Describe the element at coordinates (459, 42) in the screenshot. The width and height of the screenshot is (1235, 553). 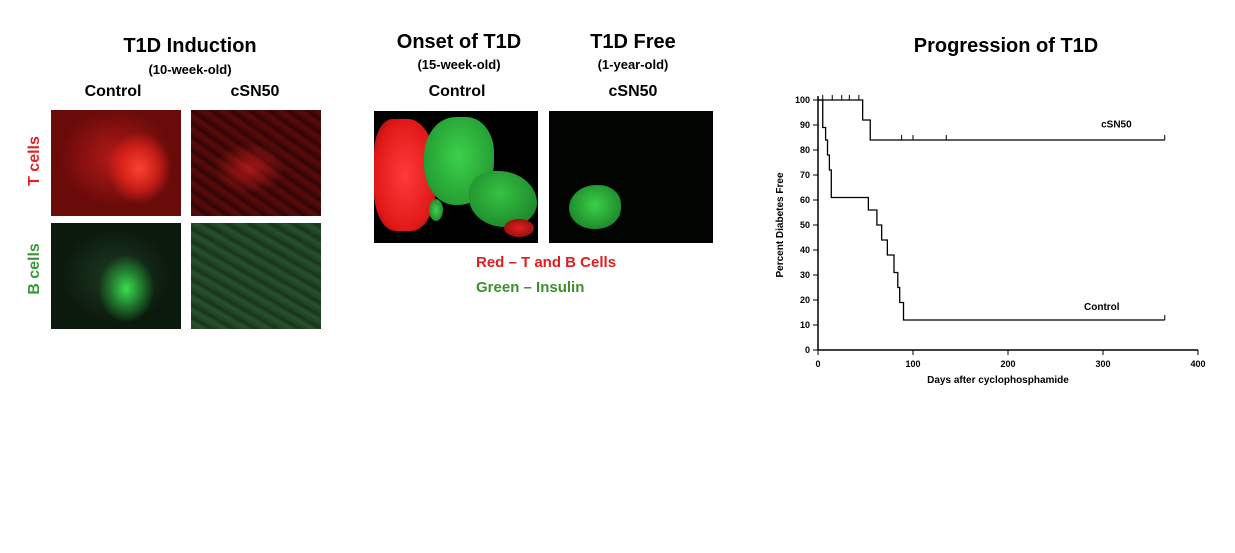
I see `onset-title: Onset of T1D` at that location.